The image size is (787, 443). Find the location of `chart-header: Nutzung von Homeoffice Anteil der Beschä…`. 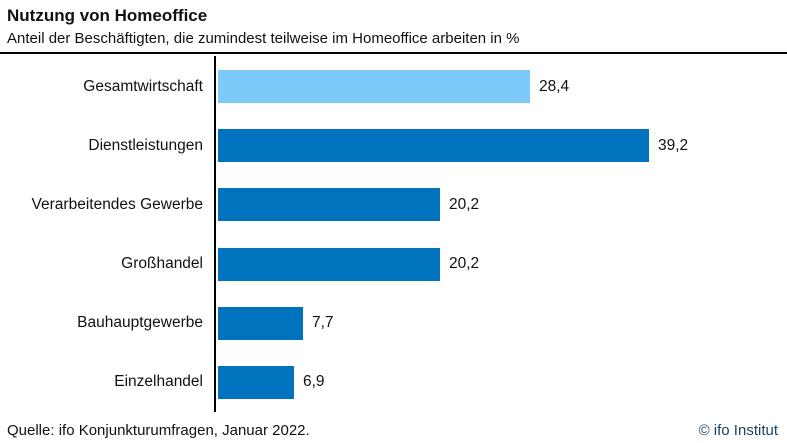

chart-header: Nutzung von Homeoffice Anteil der Beschä… is located at coordinates (393, 26).